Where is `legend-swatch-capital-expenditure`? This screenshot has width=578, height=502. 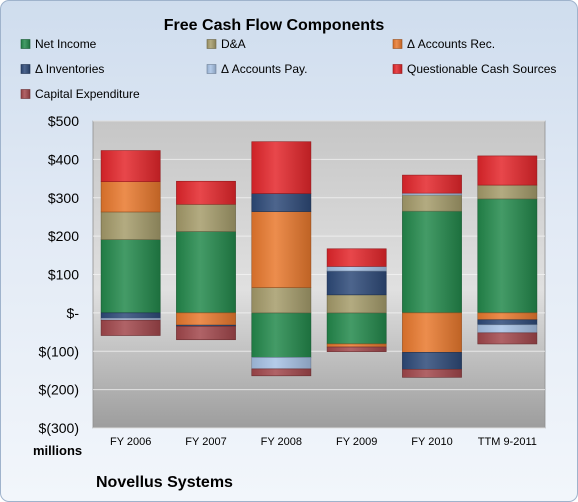
legend-swatch-capital-expenditure is located at coordinates (25, 94).